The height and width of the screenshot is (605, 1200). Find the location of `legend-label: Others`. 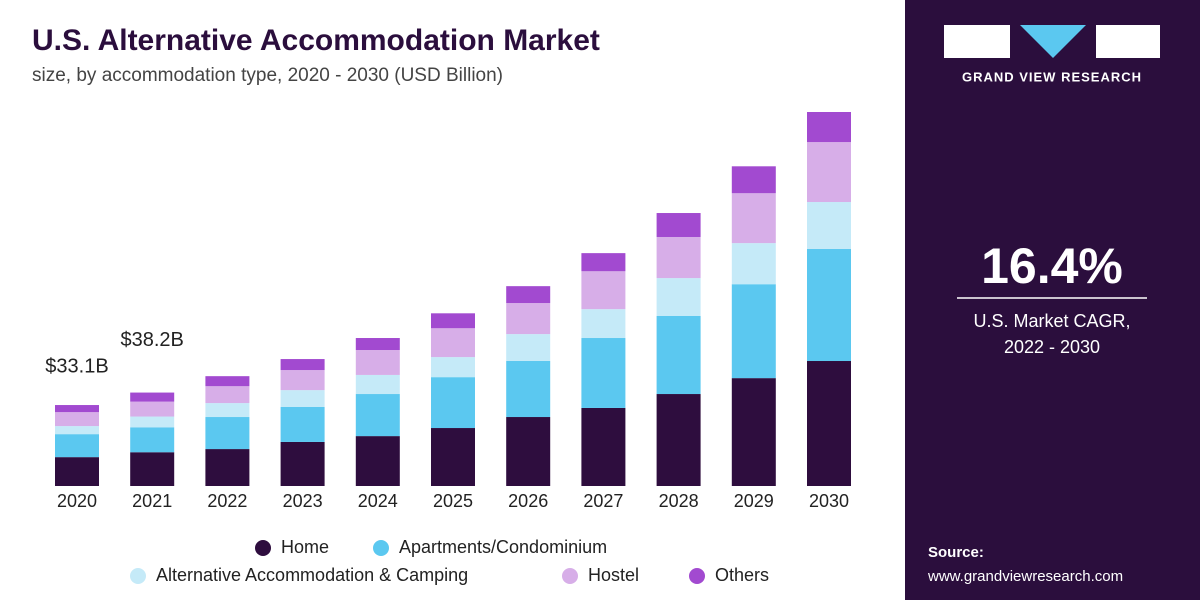

legend-label: Others is located at coordinates (742, 575).